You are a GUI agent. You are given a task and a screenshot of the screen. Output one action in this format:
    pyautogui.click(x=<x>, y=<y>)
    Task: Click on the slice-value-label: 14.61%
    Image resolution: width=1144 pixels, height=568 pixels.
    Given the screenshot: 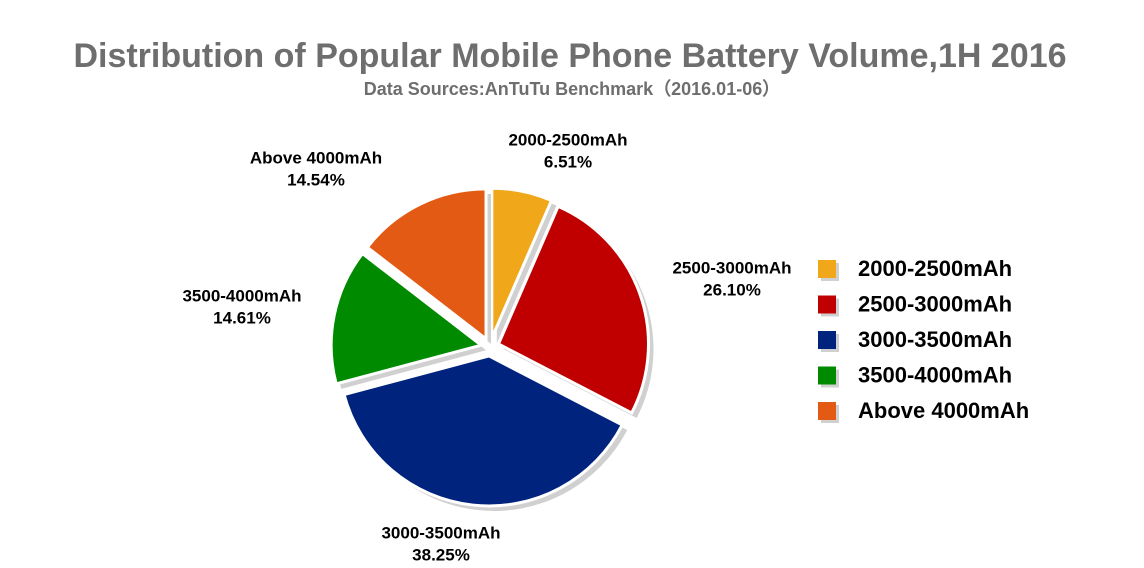 What is the action you would take?
    pyautogui.click(x=242, y=317)
    